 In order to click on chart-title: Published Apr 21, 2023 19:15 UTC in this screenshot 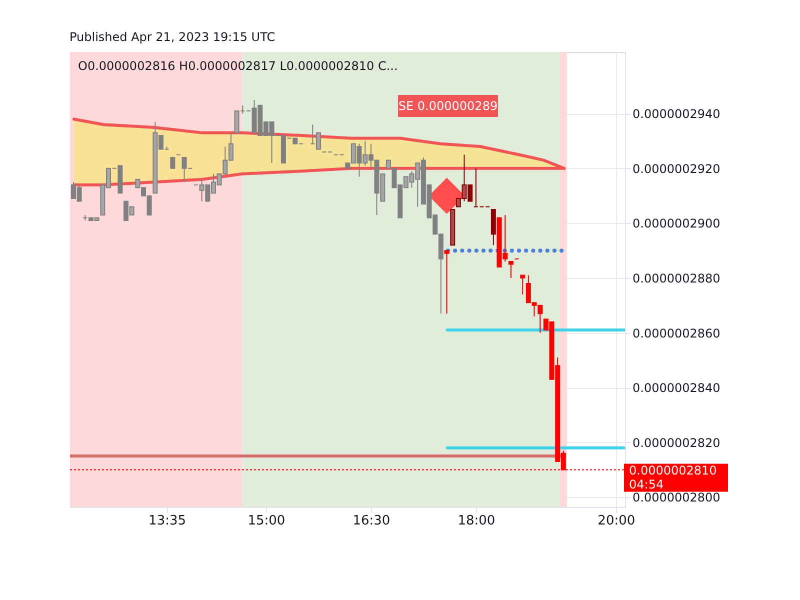, I will do `click(173, 37)`.